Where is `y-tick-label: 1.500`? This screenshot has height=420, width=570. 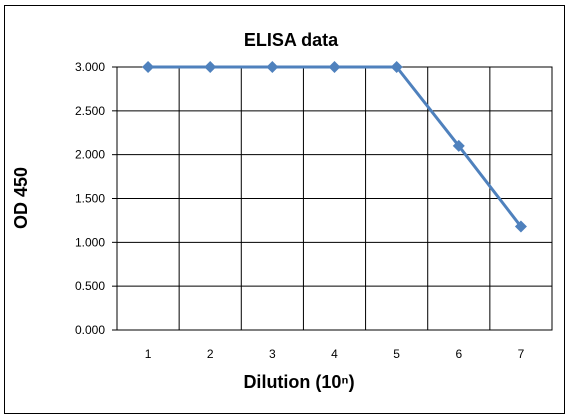
y-tick-label: 1.500 is located at coordinates (90, 199).